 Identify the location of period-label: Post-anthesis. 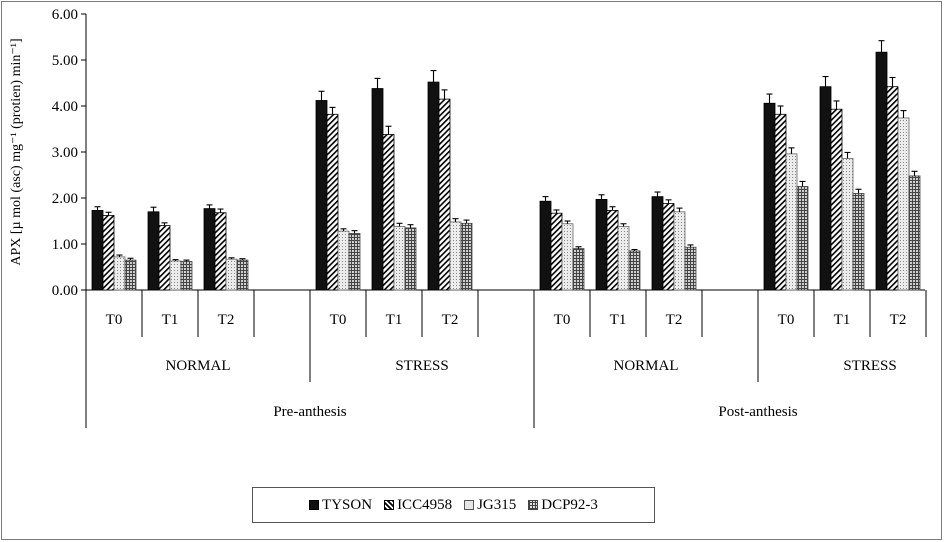
(757, 412).